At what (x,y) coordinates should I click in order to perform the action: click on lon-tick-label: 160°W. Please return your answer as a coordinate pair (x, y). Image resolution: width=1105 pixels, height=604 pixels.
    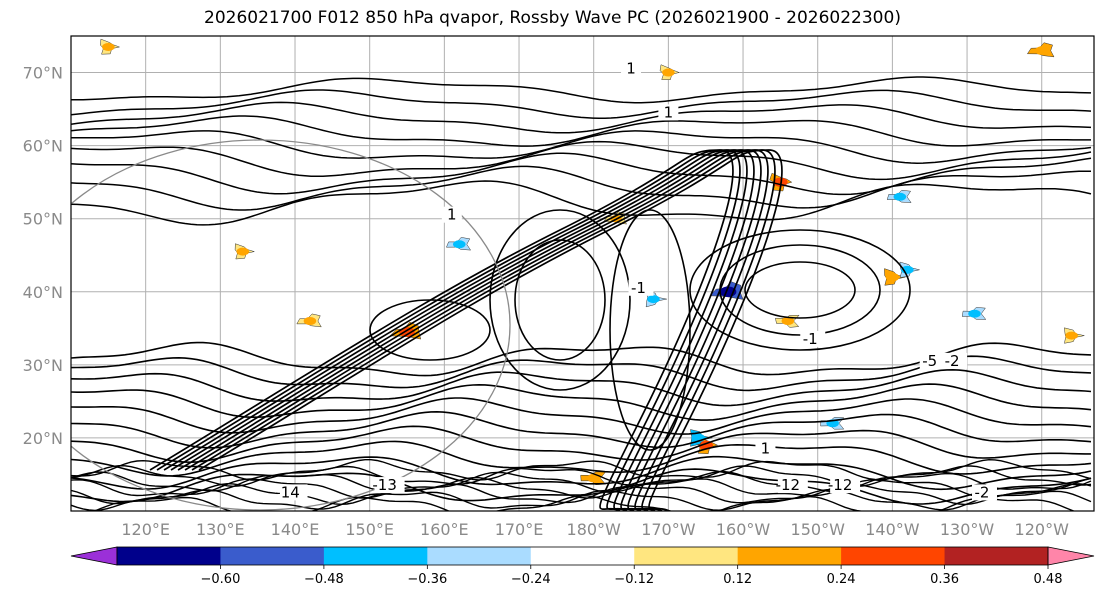
    Looking at the image, I should click on (743, 529).